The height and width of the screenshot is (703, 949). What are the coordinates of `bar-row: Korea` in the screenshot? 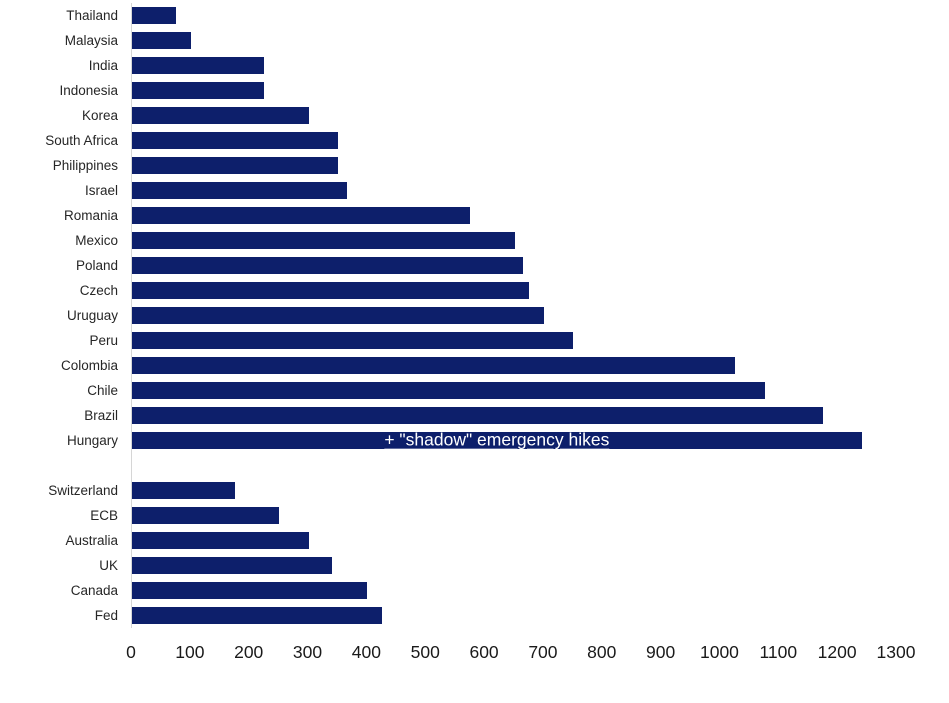 It's located at (474, 115).